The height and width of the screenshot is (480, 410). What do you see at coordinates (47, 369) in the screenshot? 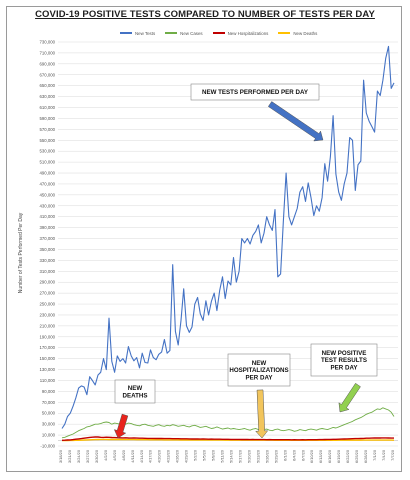
I see `y-tick-label: 130,000` at bounding box center [47, 369].